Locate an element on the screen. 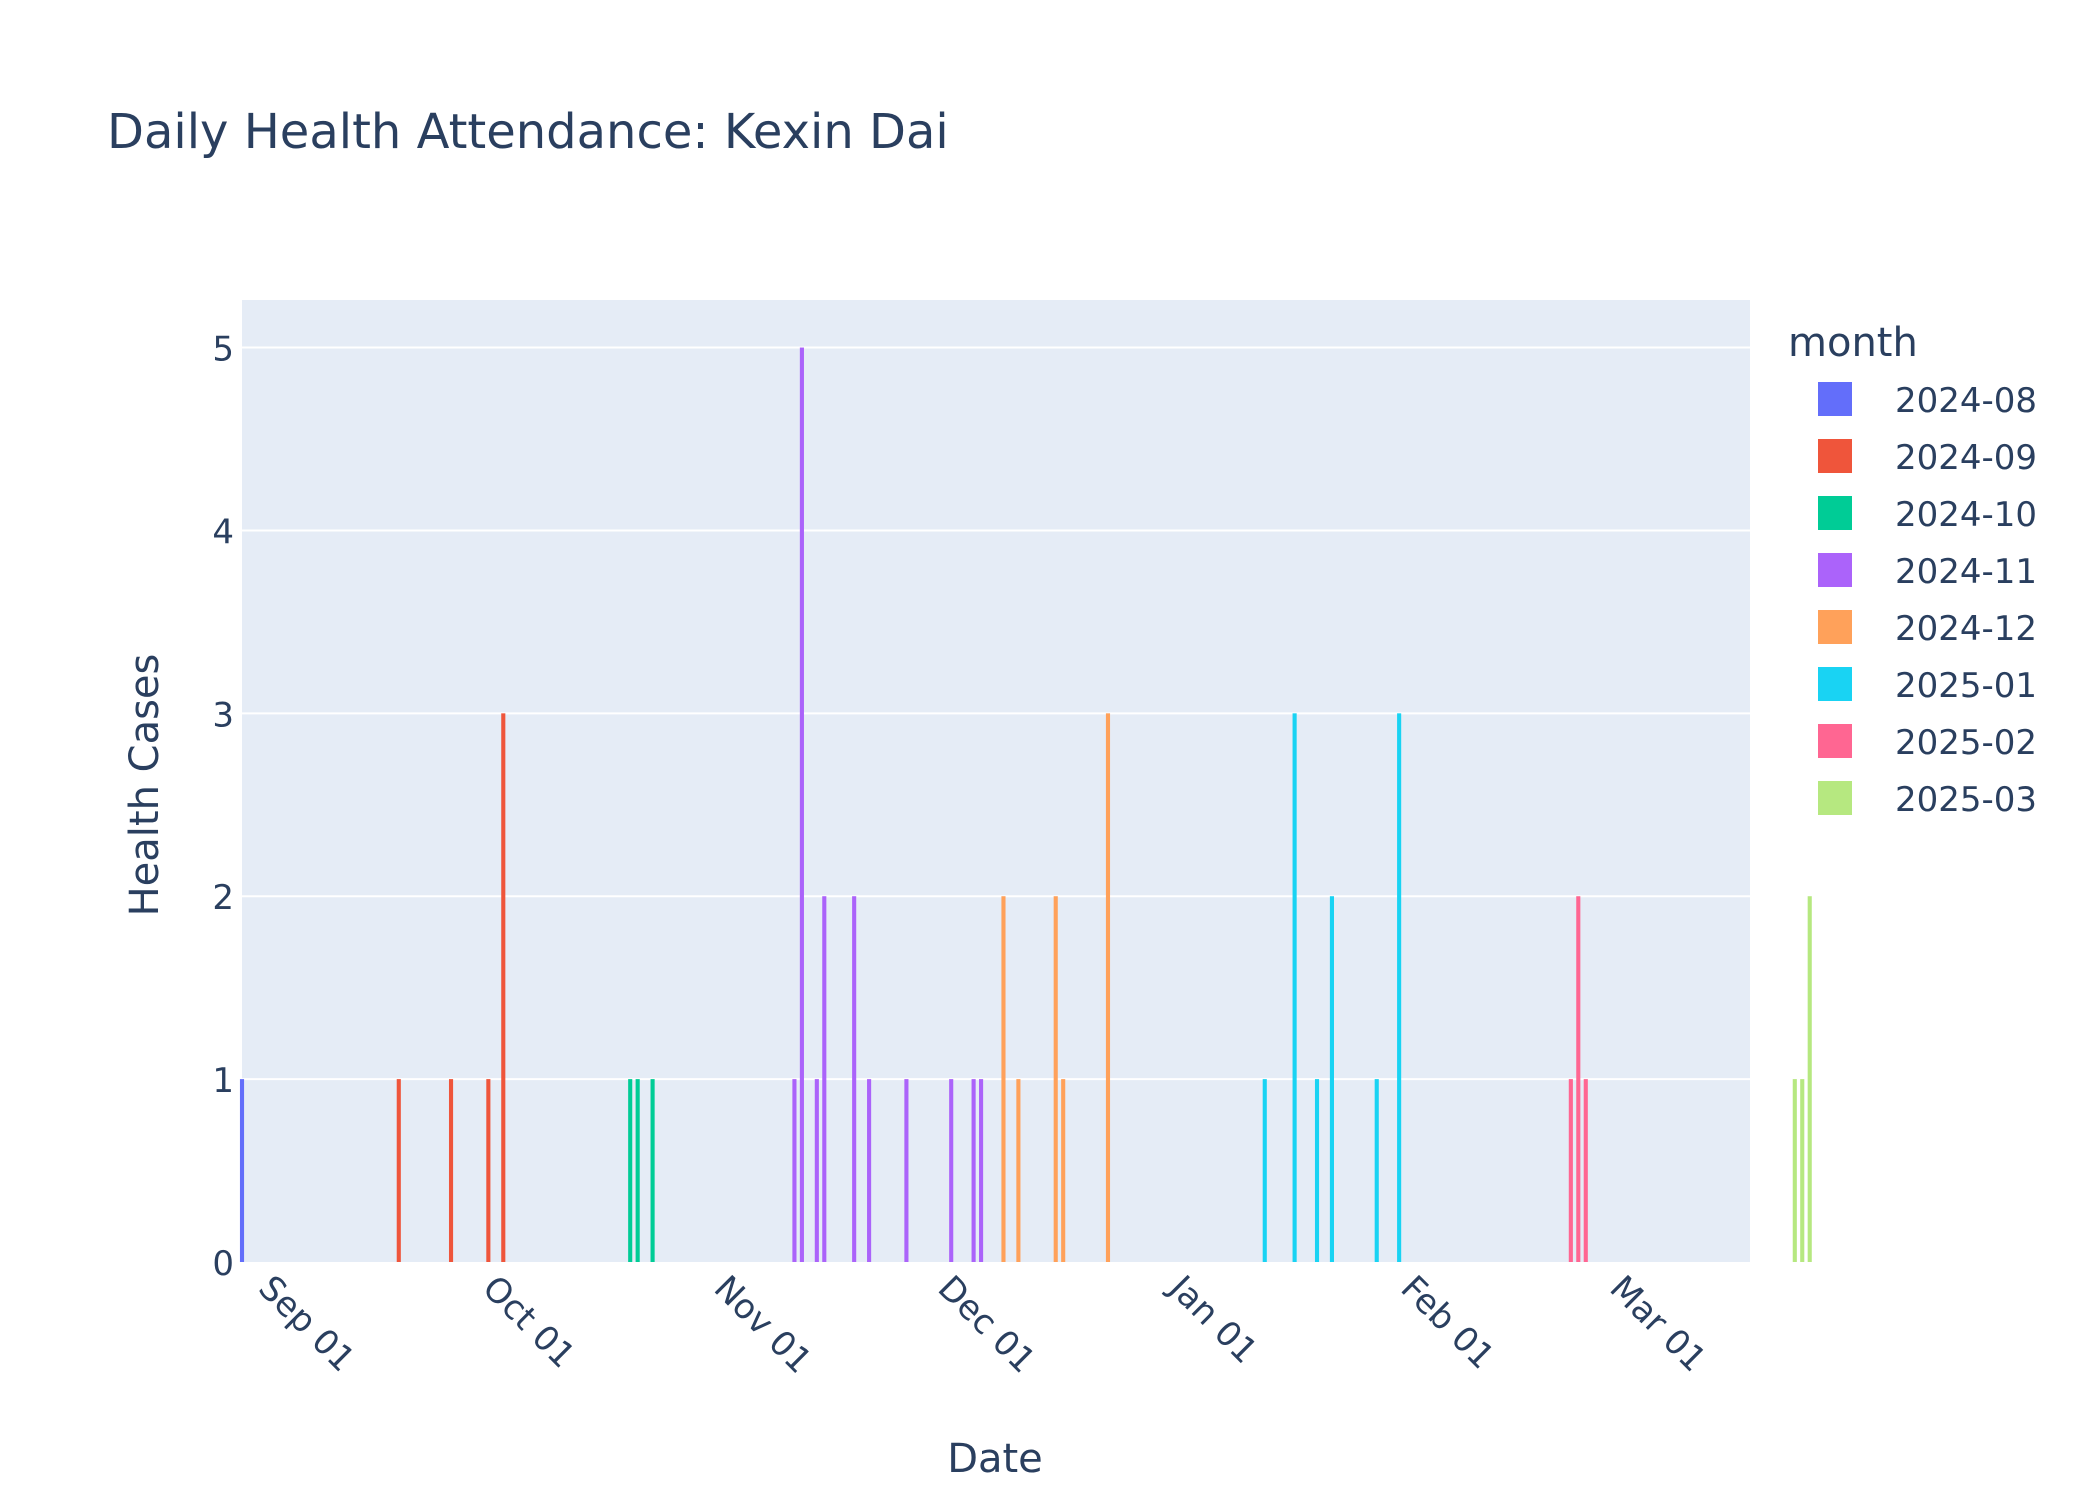 This screenshot has width=2100, height=1500. y-axis: 0 1 2 3 4 5 is located at coordinates (223, 807).